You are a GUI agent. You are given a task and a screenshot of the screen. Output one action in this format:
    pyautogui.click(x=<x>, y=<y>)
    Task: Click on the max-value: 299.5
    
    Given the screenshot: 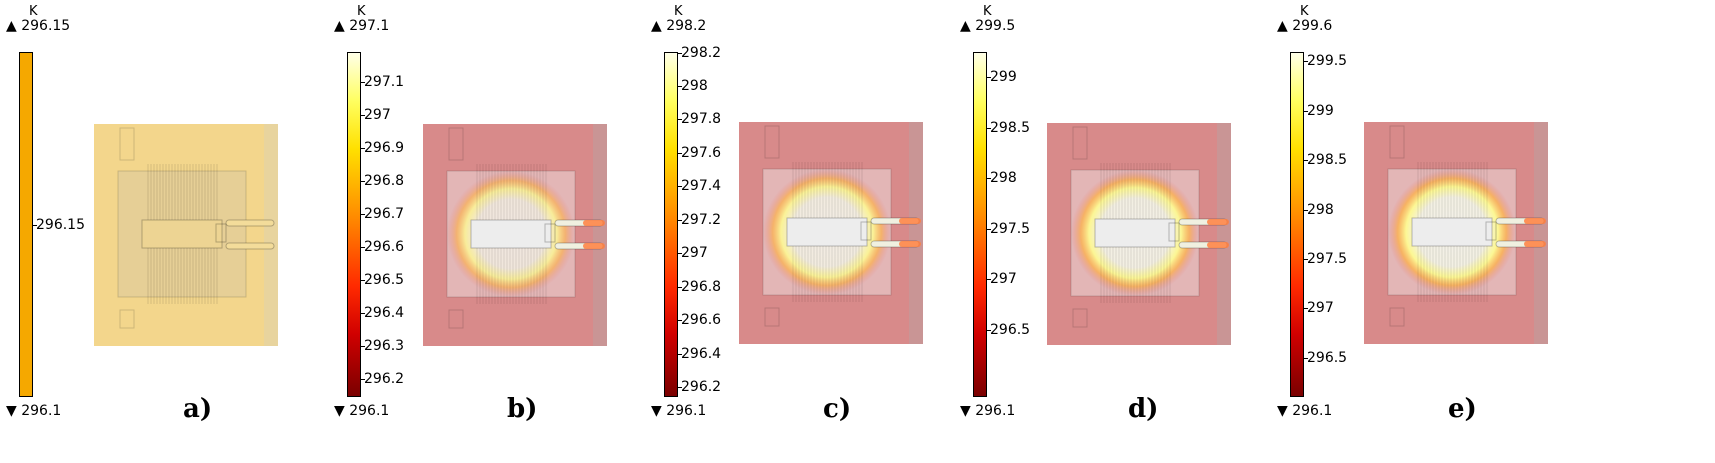 What is the action you would take?
    pyautogui.click(x=995, y=26)
    